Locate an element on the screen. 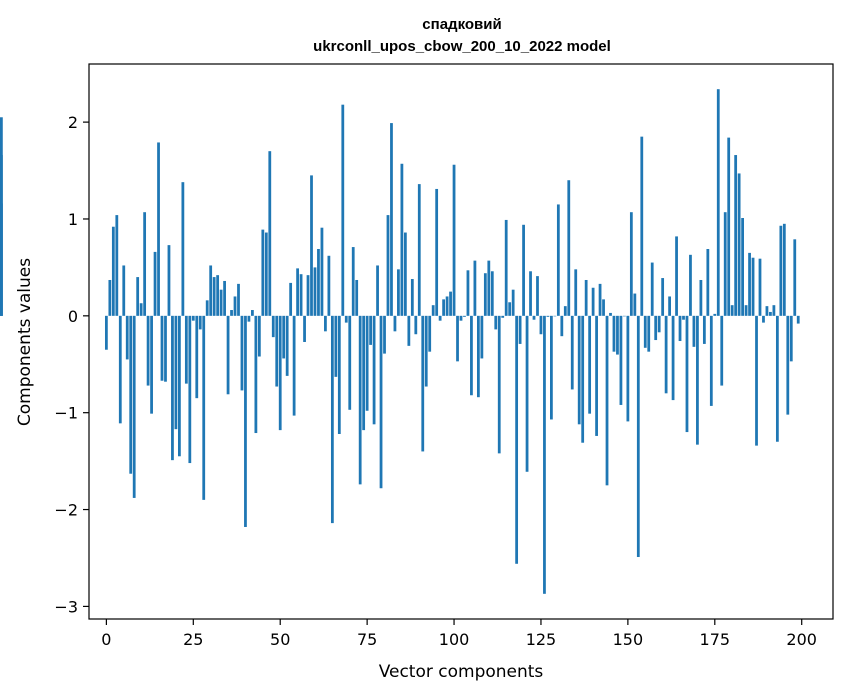 This screenshot has width=847, height=696. chart-title-line1: спадковий is located at coordinates (461, 24).